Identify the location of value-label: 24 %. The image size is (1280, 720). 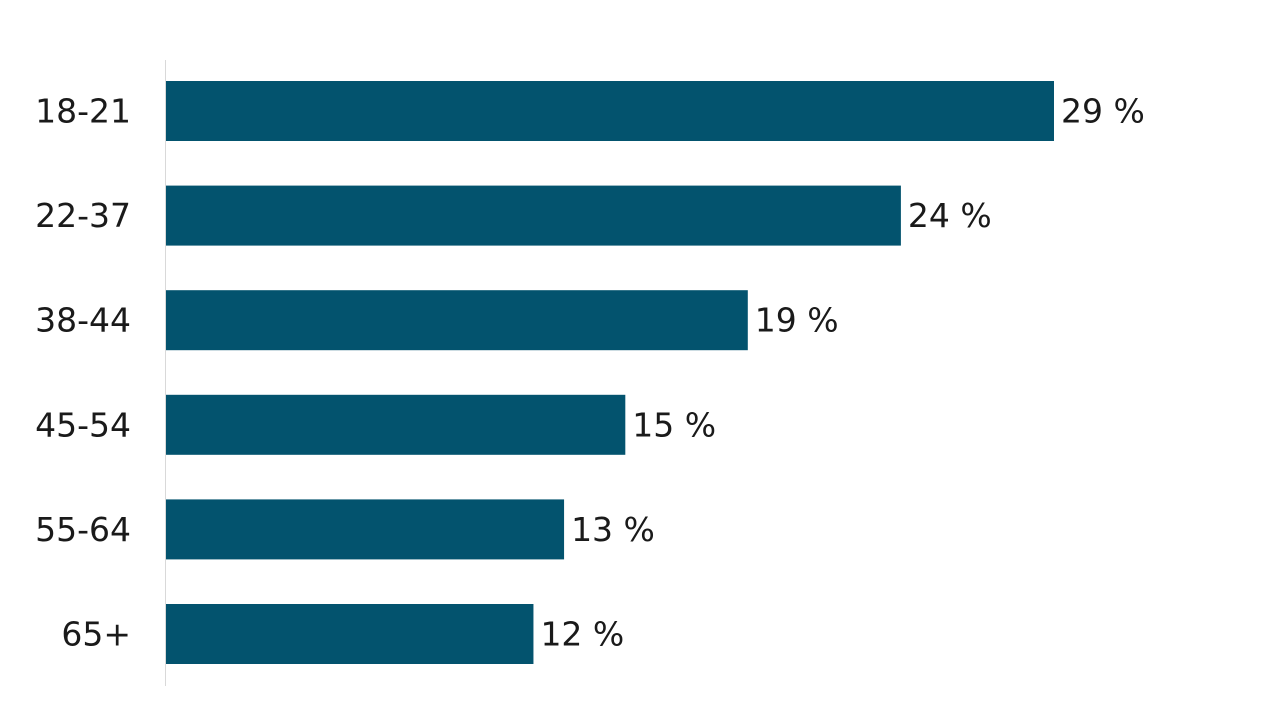
(950, 215).